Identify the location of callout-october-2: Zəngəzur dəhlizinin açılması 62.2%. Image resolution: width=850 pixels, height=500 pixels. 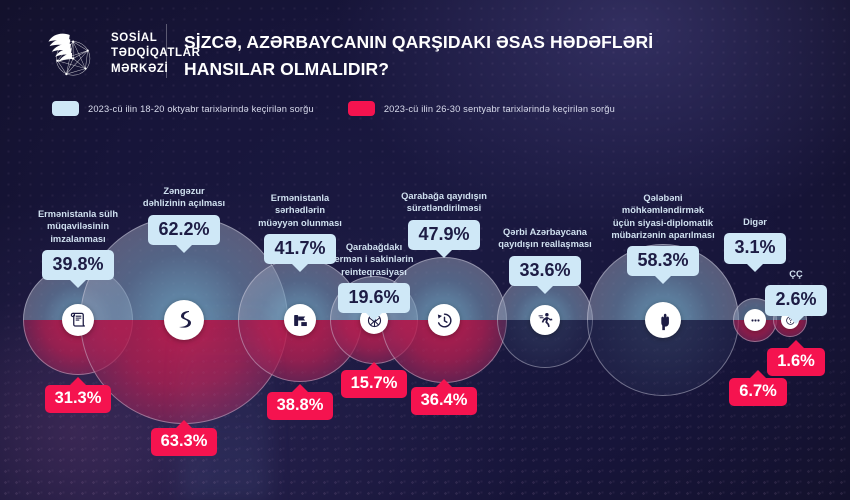
(184, 215).